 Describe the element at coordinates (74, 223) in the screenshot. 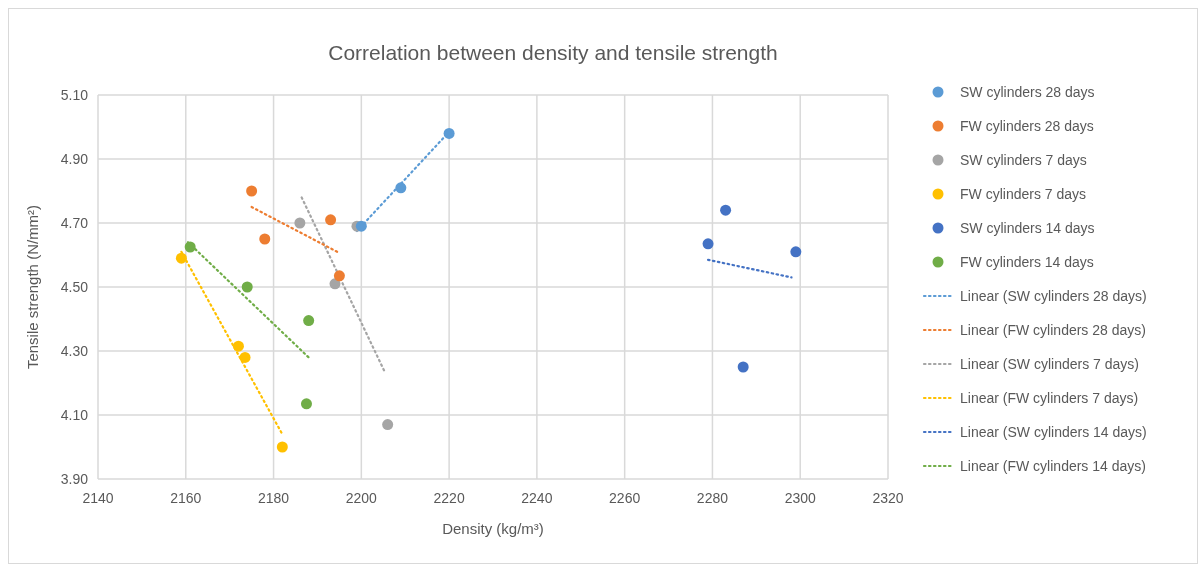

I see `y-tick-label: 4.70` at that location.